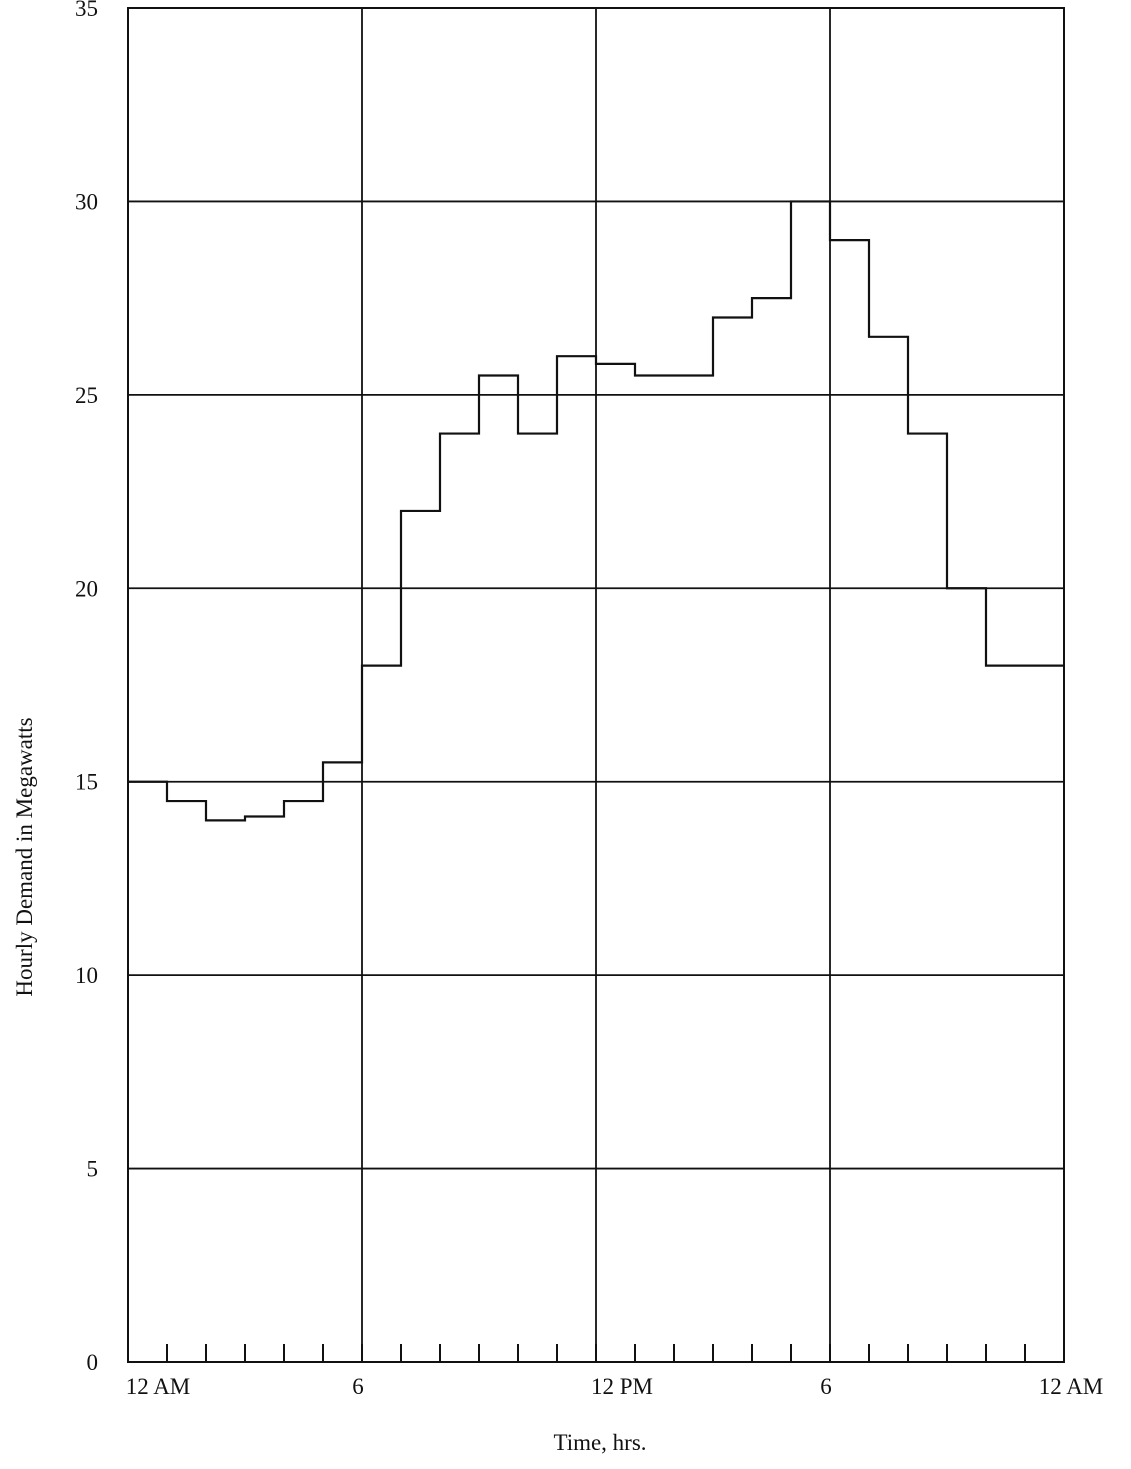 Image resolution: width=1131 pixels, height=1469 pixels. What do you see at coordinates (93, 1362) in the screenshot?
I see `y-tick-label: 0` at bounding box center [93, 1362].